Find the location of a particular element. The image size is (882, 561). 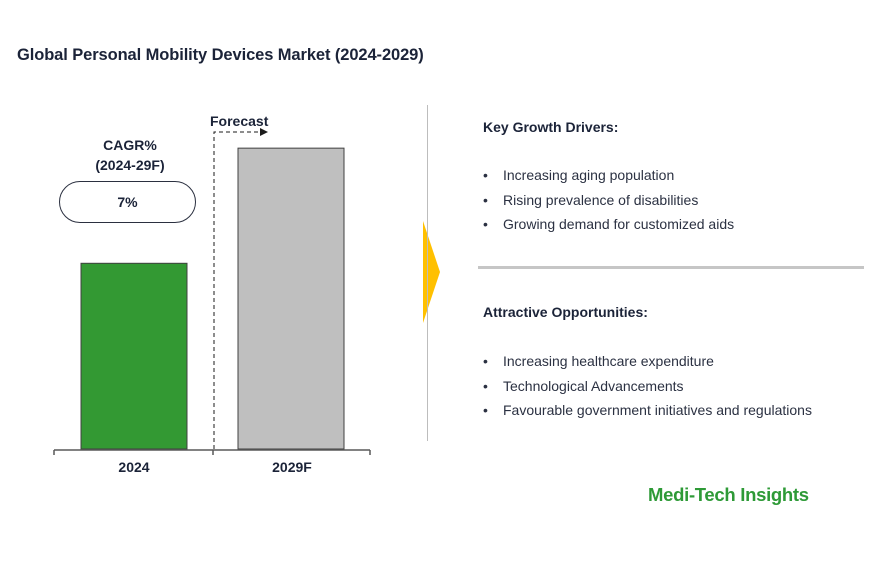

bar-2024 is located at coordinates (134, 356).